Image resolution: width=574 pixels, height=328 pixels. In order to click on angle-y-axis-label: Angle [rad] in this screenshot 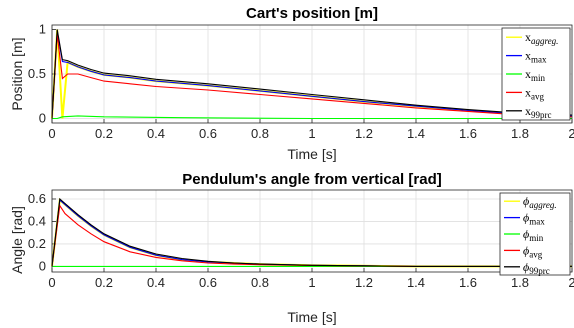, I will do `click(17, 240)`.